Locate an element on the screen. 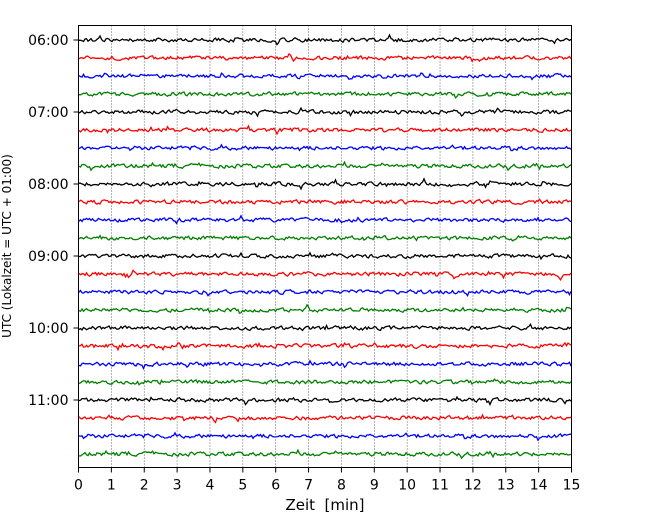 This screenshot has height=520, width=650. y-tick-label: 06:00 is located at coordinates (48, 41).